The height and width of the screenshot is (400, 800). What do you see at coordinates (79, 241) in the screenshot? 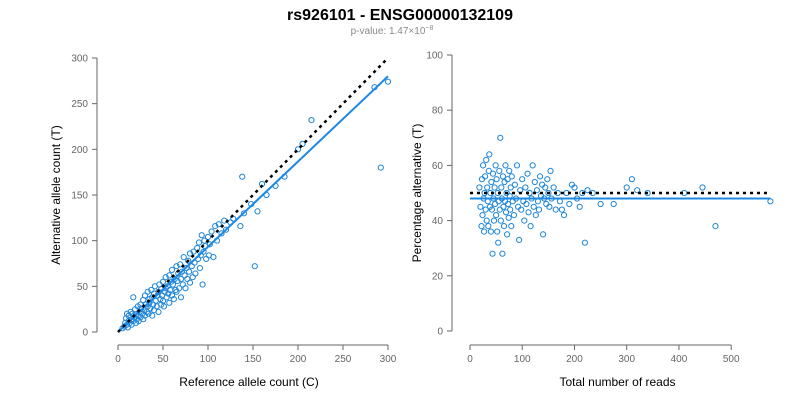
I see `left-y-tick-label: 100` at bounding box center [79, 241].